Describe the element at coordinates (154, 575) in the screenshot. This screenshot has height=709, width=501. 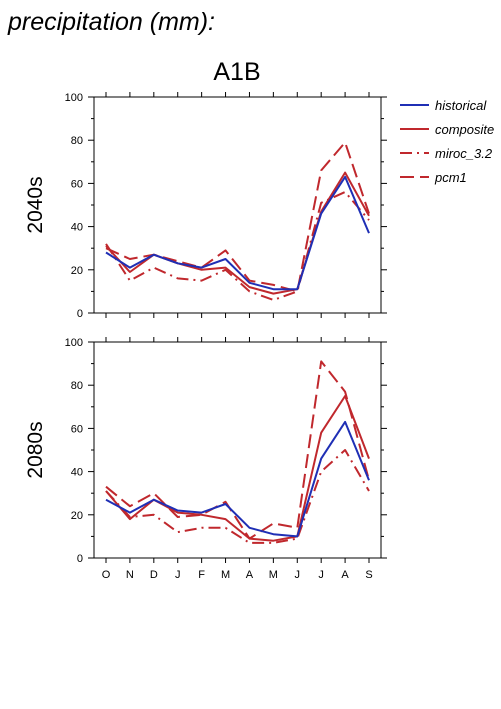
I see `x-tick-label: D` at that location.